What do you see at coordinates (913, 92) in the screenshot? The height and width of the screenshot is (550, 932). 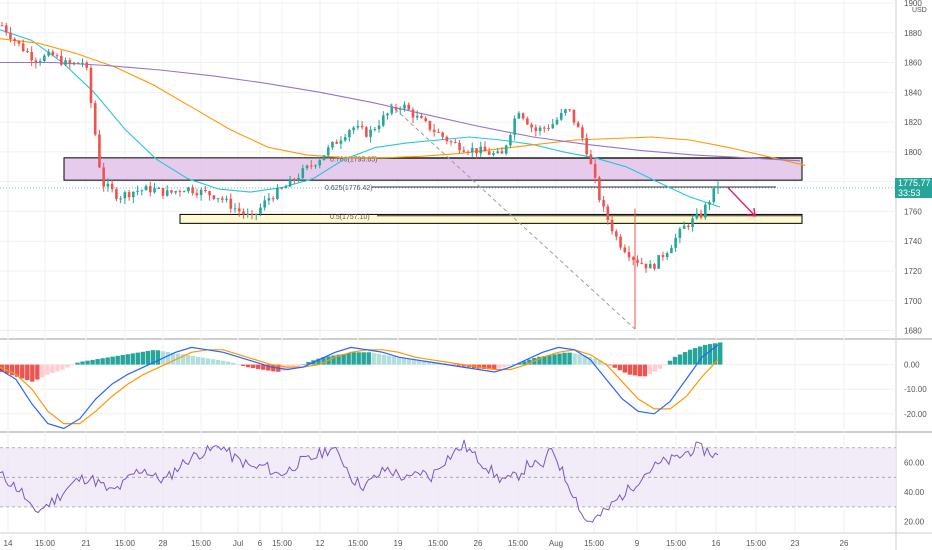 I see `price-tick-label: 1840` at bounding box center [913, 92].